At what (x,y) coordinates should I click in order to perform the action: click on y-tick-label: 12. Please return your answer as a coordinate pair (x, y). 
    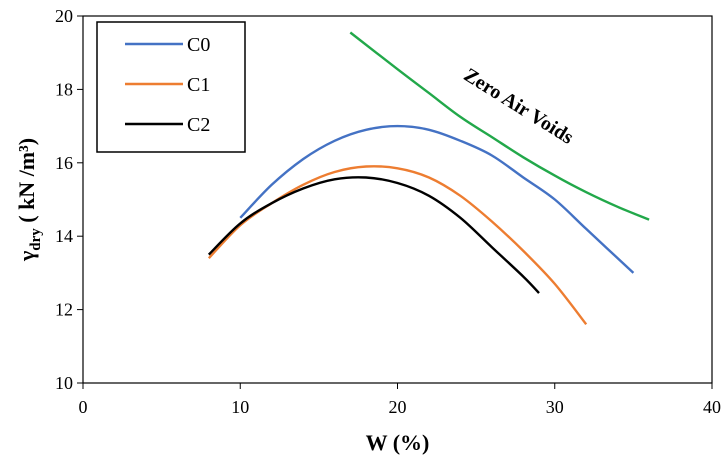
    Looking at the image, I should click on (64, 310).